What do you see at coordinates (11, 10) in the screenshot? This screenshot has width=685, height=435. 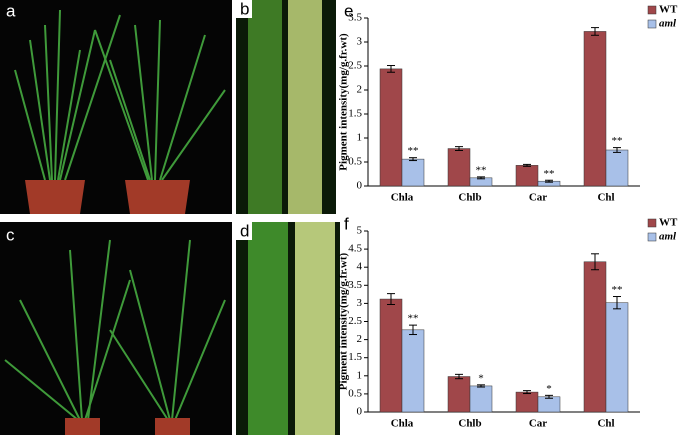 I see `panel-label: a` at bounding box center [11, 10].